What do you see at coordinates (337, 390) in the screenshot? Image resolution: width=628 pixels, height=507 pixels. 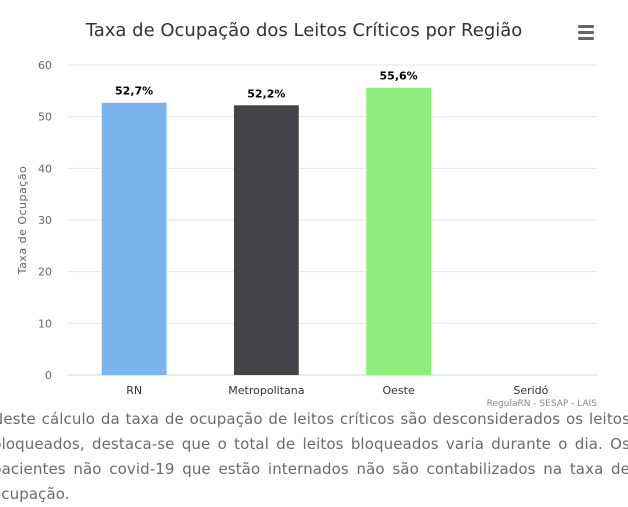 I see `x-axis-tick-labels: RN Metropolitana Oeste Seridó` at bounding box center [337, 390].